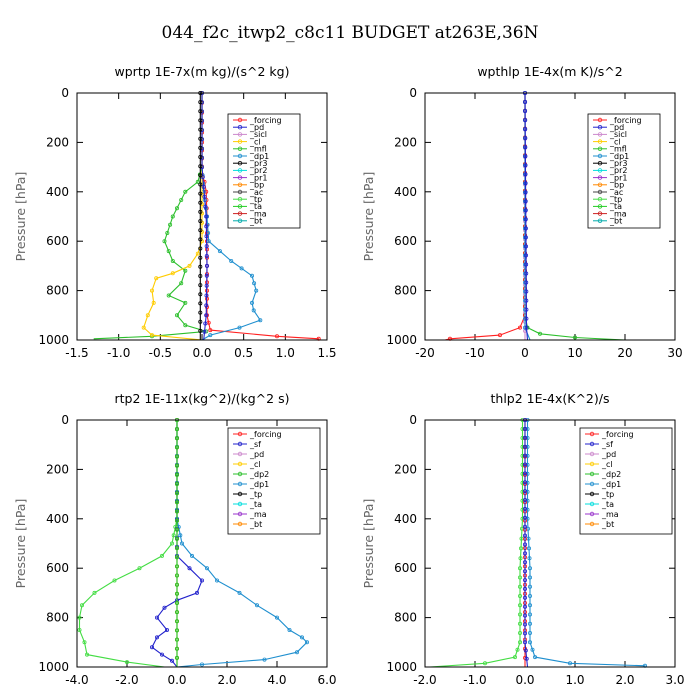  I want to click on x-tick-label: 0.5, so click(243, 353).